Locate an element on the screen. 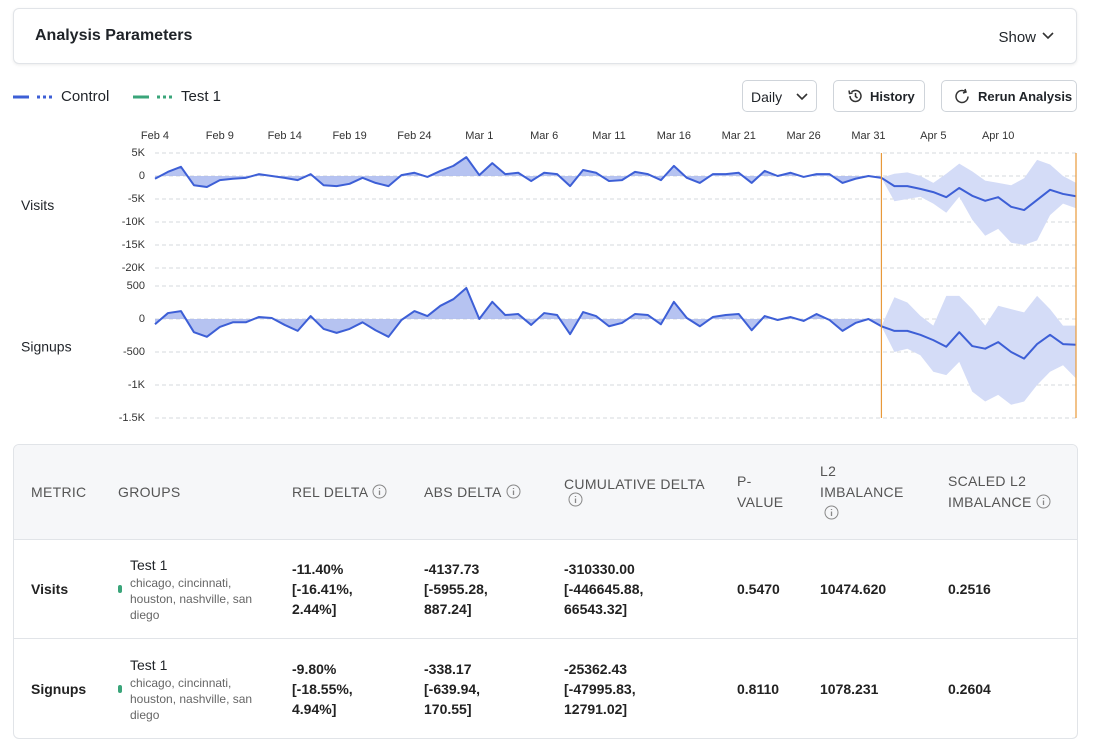  column-label: GROUPS is located at coordinates (149, 492).